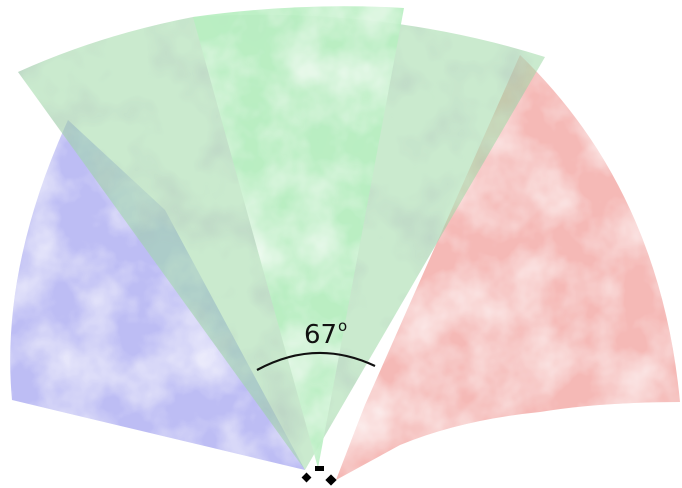 Image resolution: width=682 pixels, height=488 pixels. I want to click on origin-marker-center, so click(319, 468).